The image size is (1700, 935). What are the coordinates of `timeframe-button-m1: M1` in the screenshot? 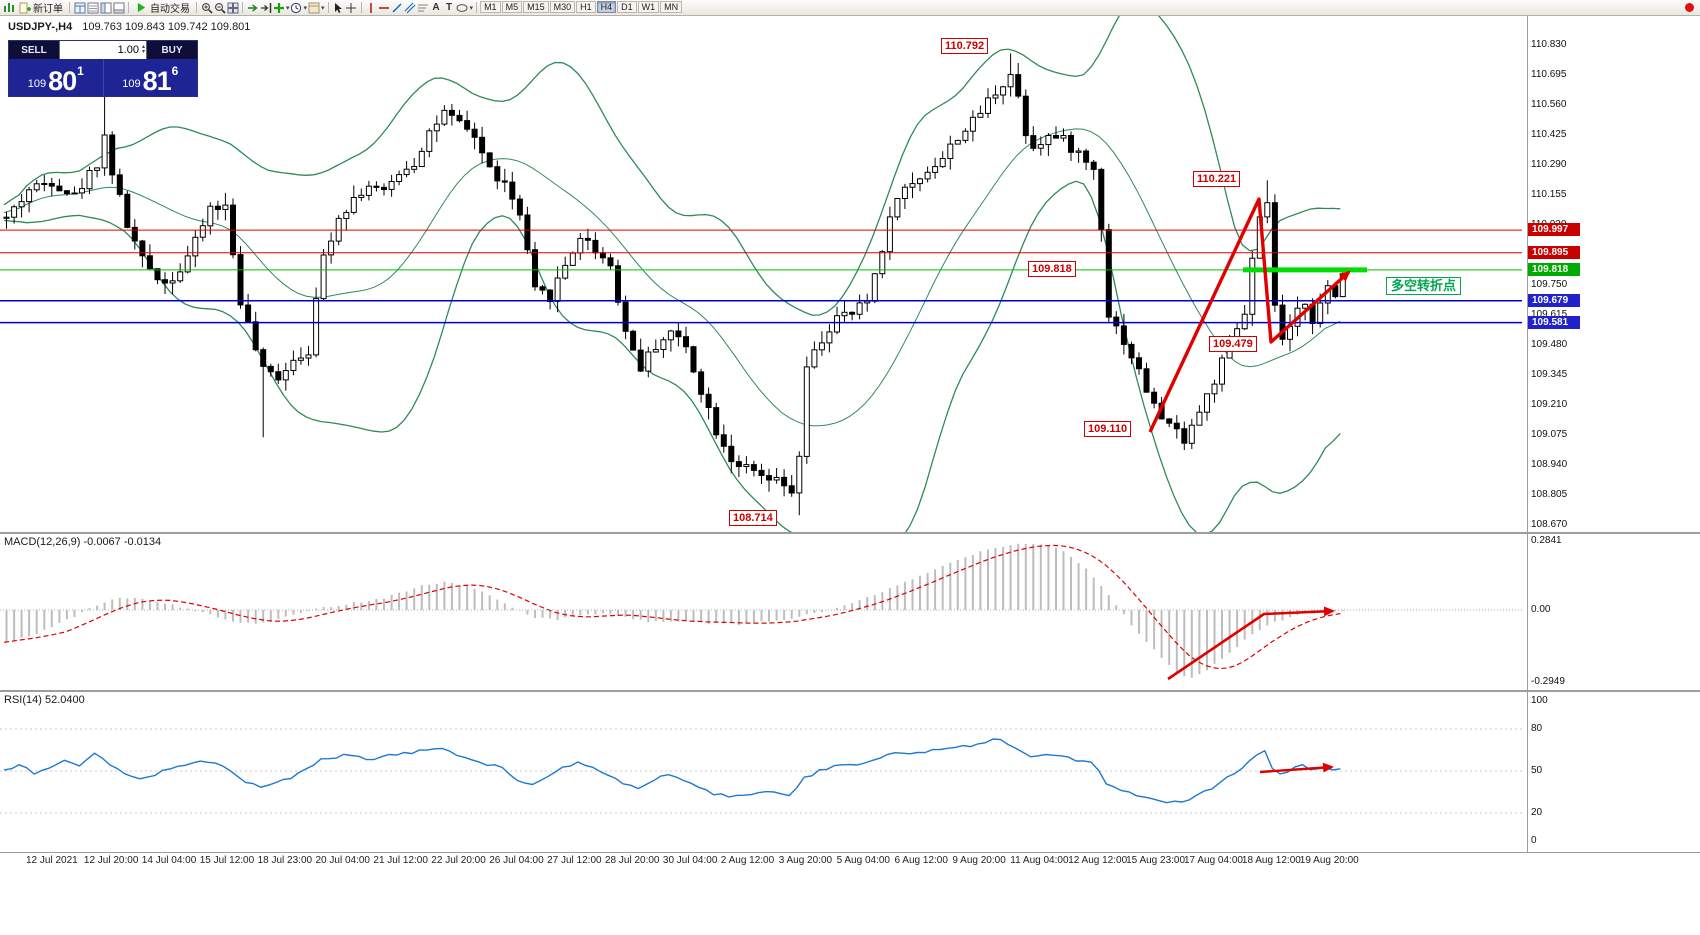 It's located at (490, 7).